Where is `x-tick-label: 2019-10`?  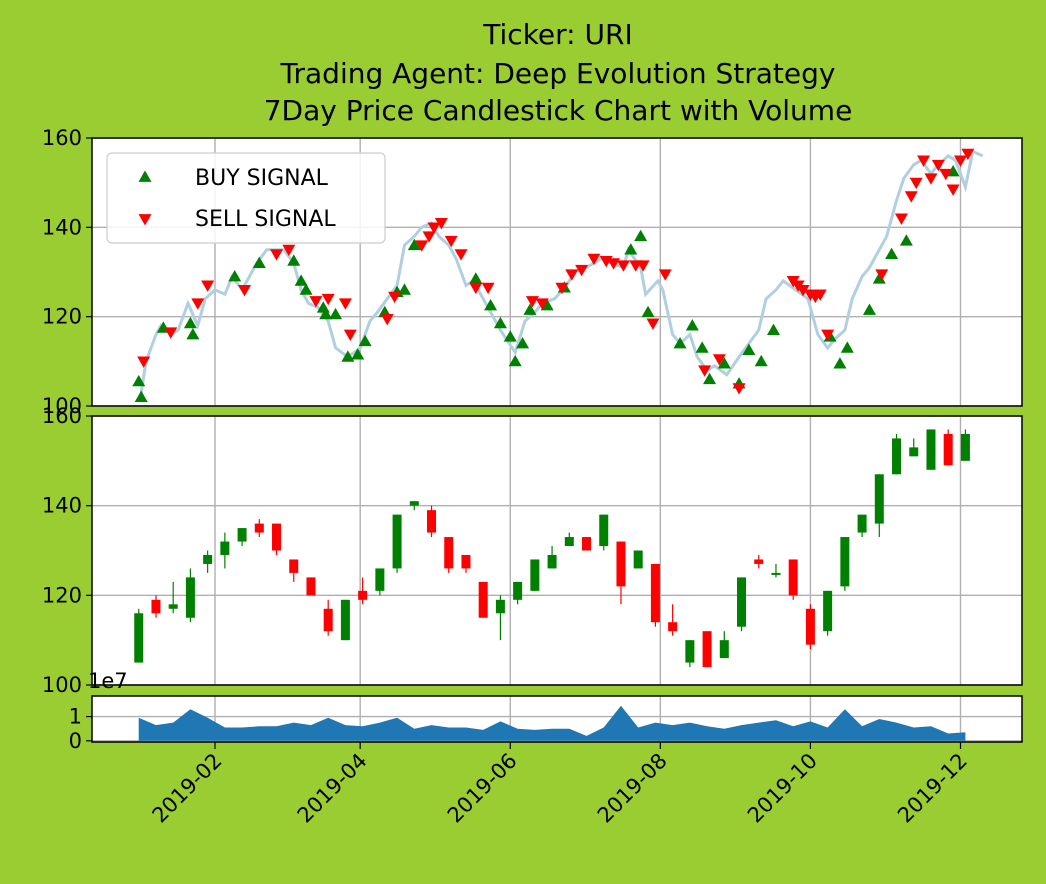 x-tick-label: 2019-10 is located at coordinates (782, 788).